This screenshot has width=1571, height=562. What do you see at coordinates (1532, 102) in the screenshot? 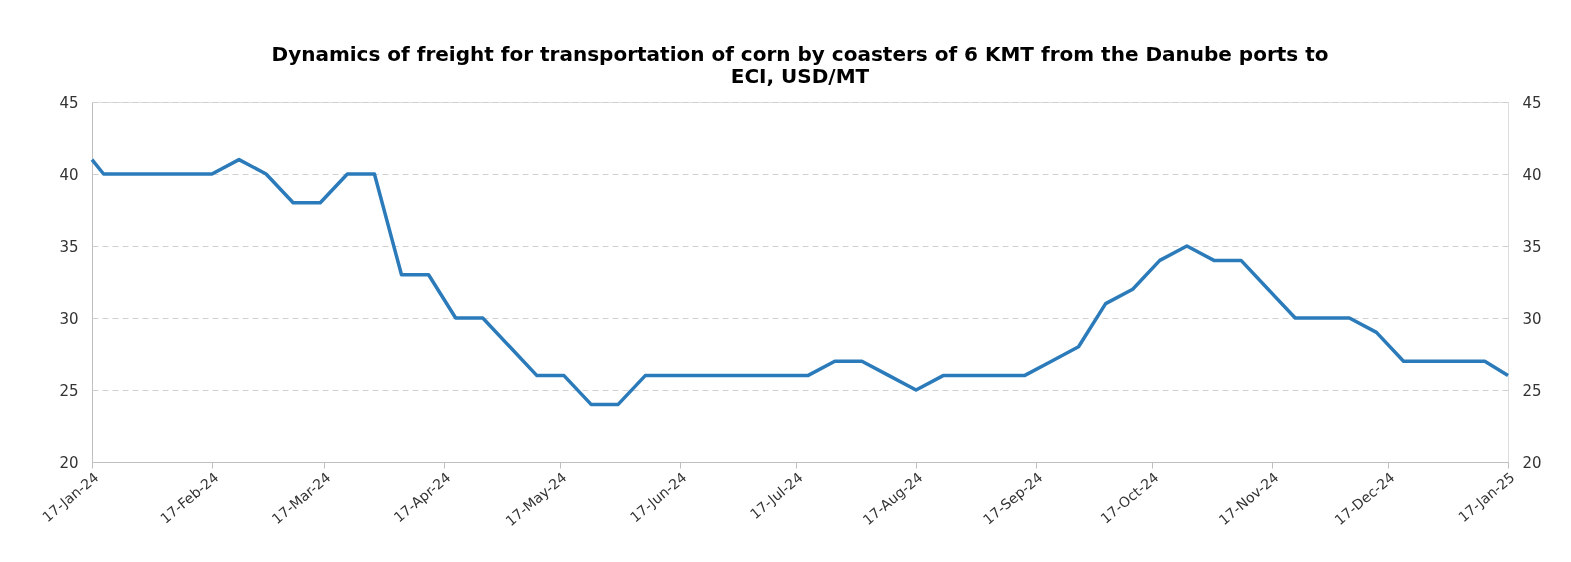
I see `y2-tick-label: 45` at bounding box center [1532, 102].